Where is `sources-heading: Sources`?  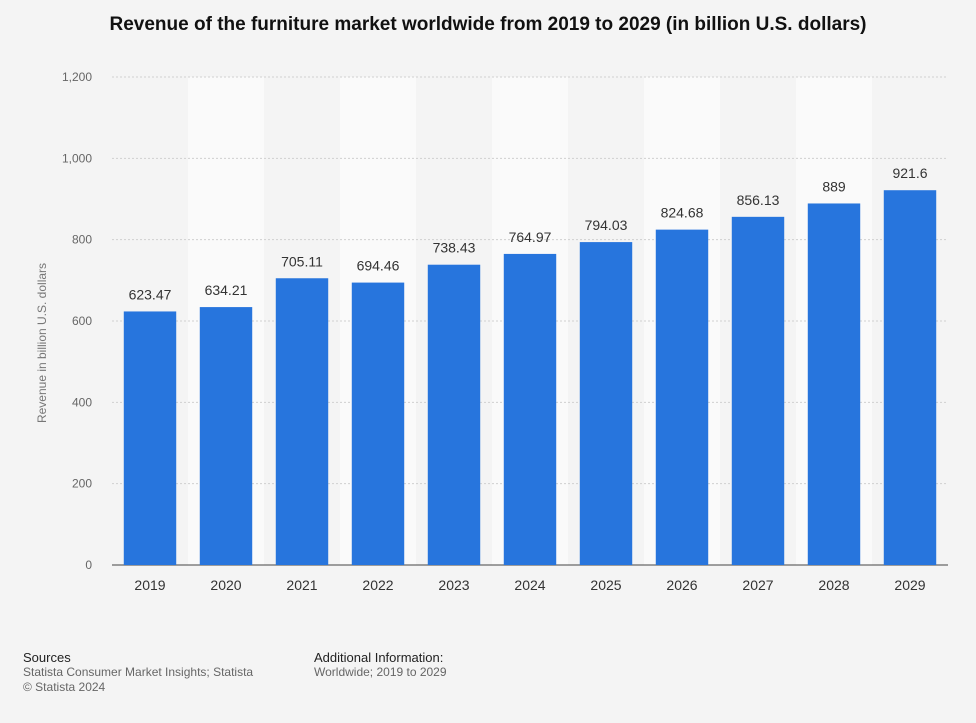
sources-heading: Sources is located at coordinates (47, 657).